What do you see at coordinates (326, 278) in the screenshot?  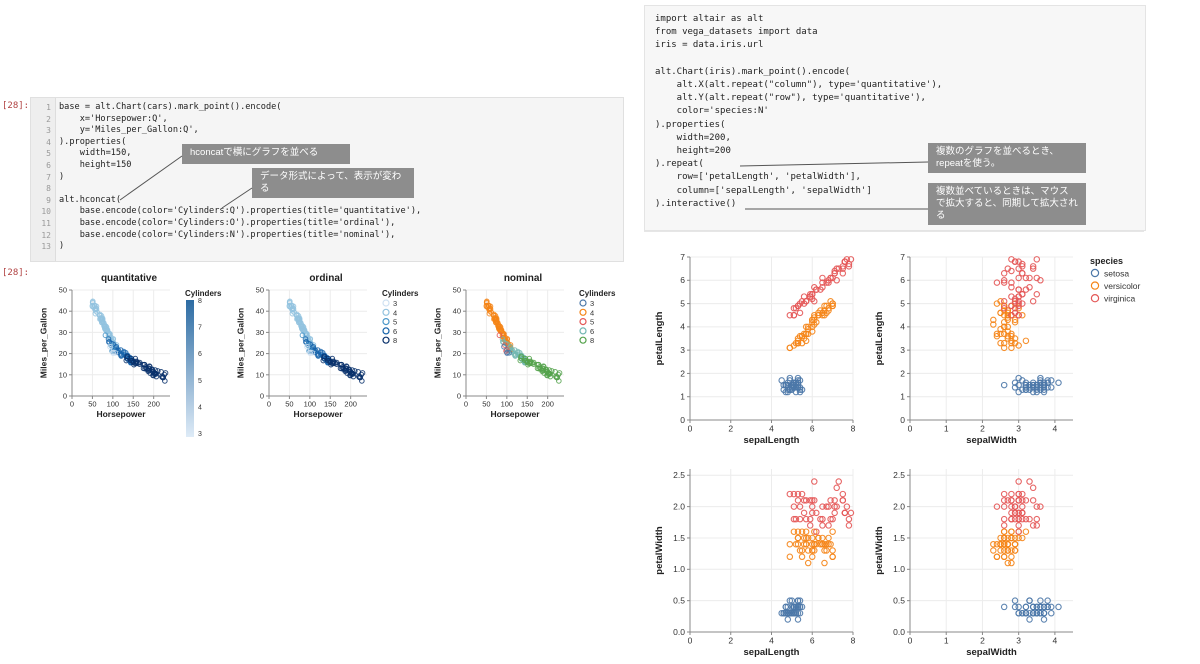 I see `chart-title: ordinal` at bounding box center [326, 278].